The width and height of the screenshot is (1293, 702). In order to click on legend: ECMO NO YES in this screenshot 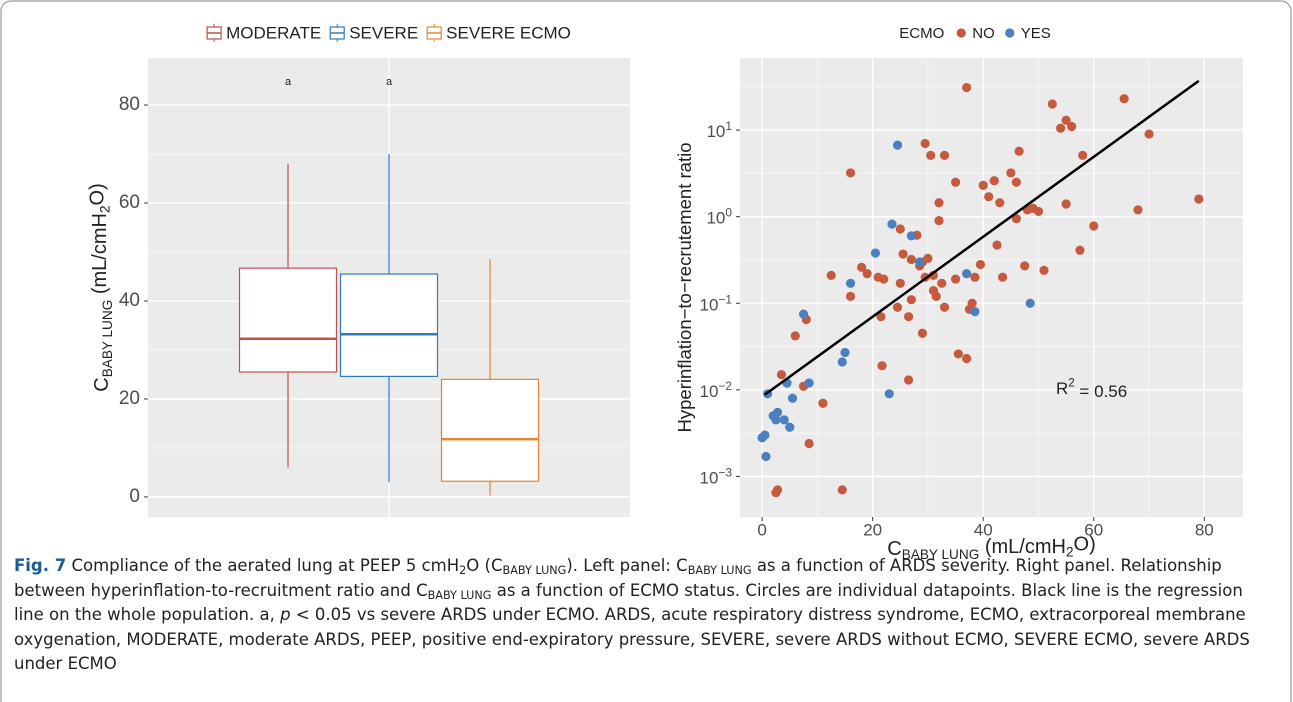, I will do `click(975, 33)`.